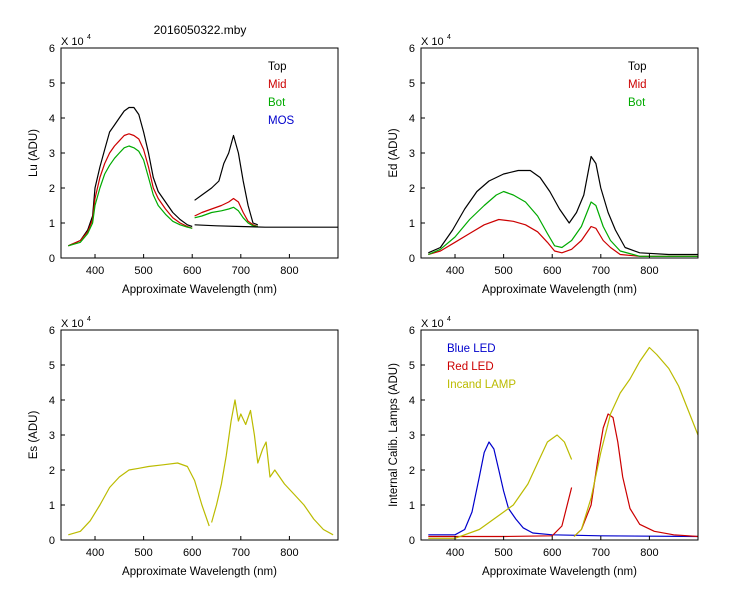  Describe the element at coordinates (470, 367) in the screenshot. I see `legend-entry-red-led: Red LED` at that location.